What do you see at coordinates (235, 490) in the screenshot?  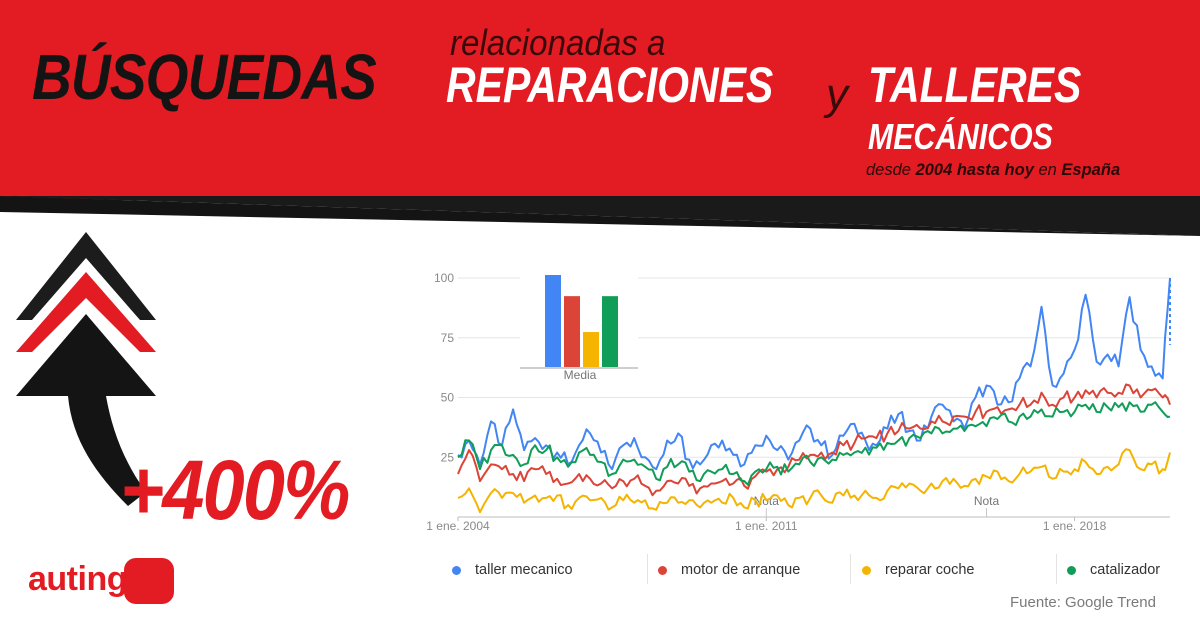 I see `headline-percent: +400%` at bounding box center [235, 490].